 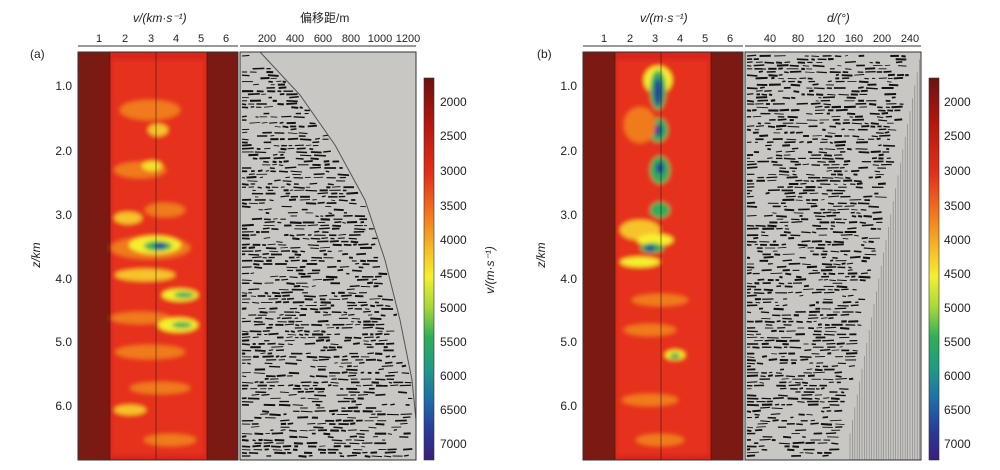 I want to click on colorbar-tick: 3000, so click(x=957, y=171).